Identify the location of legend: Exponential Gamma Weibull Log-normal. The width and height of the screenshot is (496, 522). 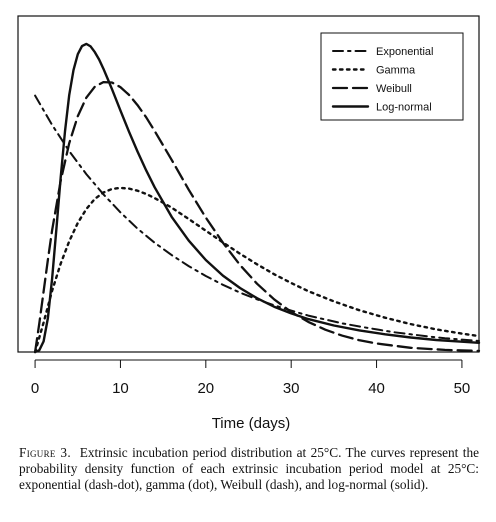
(392, 76).